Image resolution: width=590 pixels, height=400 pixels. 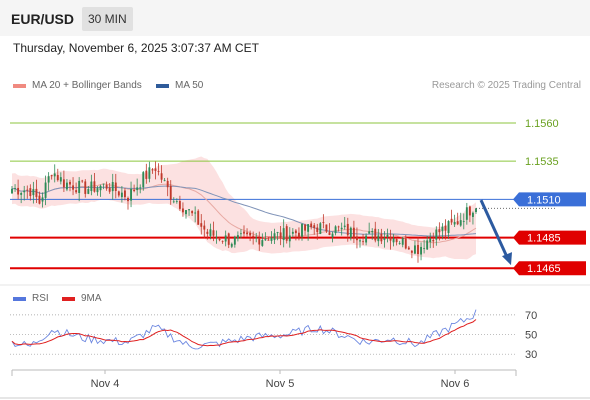 What do you see at coordinates (244, 211) in the screenshot?
I see `ma50-line` at bounding box center [244, 211].